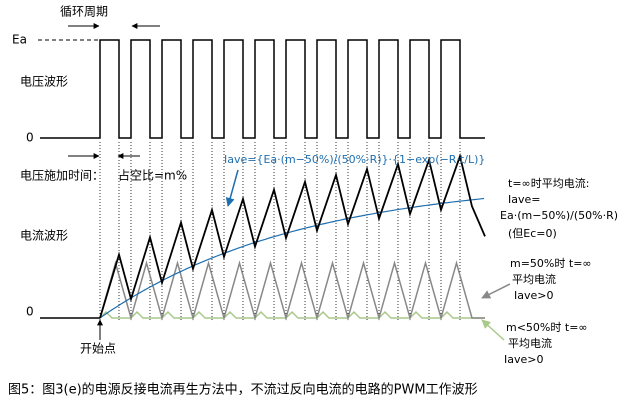 This screenshot has height=405, width=635. What do you see at coordinates (98, 349) in the screenshot?
I see `start-label: 开始点` at bounding box center [98, 349].